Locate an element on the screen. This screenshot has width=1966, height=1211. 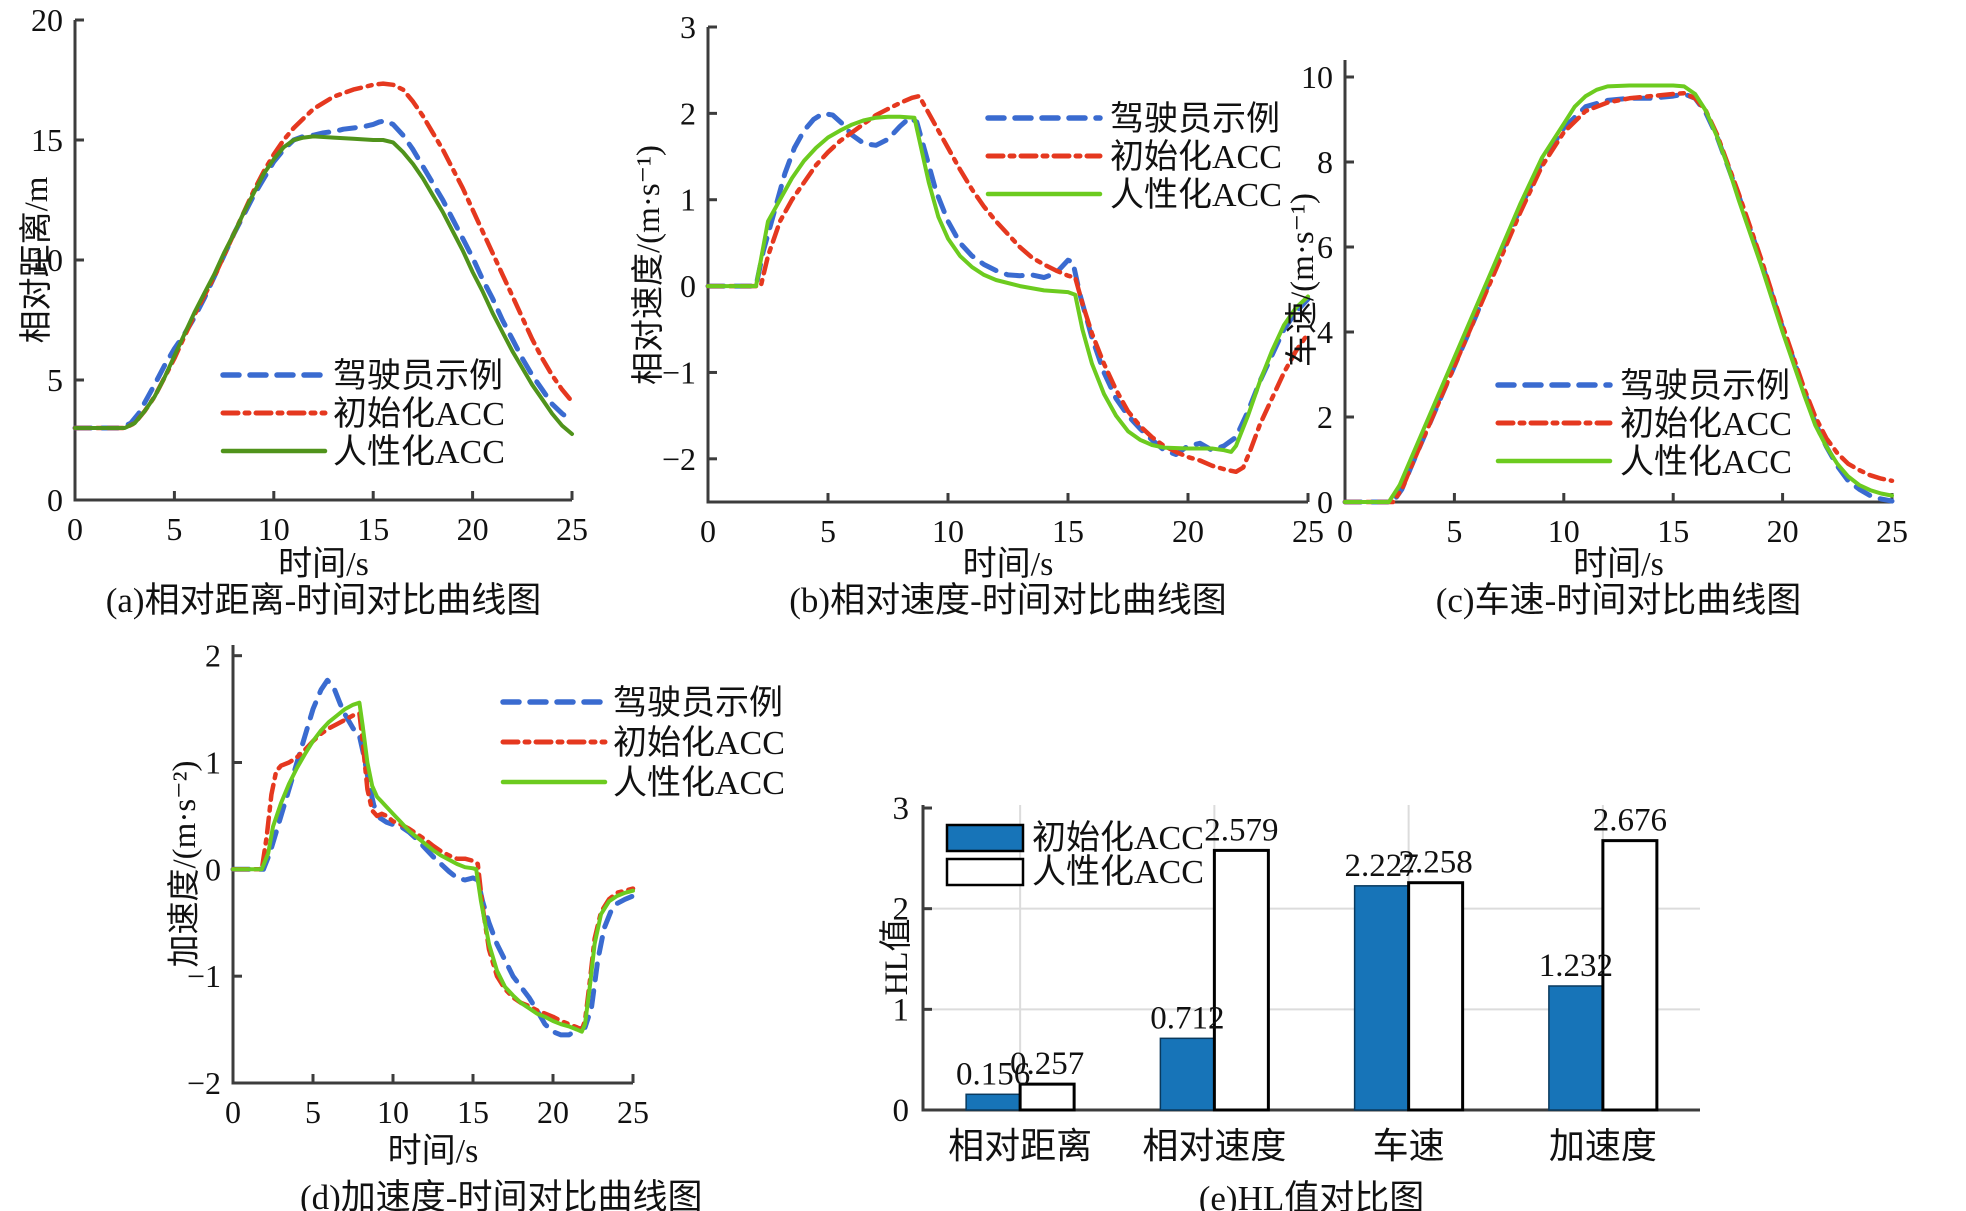
bar-value-label: 0.257 is located at coordinates (1047, 1064).